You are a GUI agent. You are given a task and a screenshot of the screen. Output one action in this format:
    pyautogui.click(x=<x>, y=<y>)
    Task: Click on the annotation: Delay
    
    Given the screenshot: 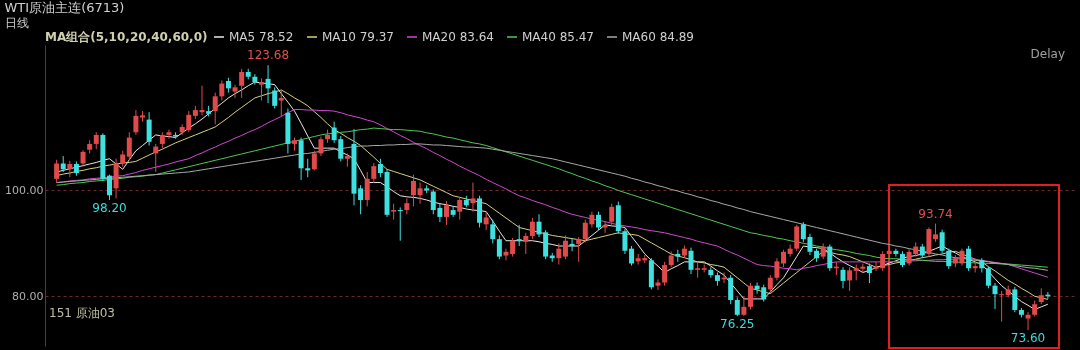 What is the action you would take?
    pyautogui.click(x=1047, y=54)
    